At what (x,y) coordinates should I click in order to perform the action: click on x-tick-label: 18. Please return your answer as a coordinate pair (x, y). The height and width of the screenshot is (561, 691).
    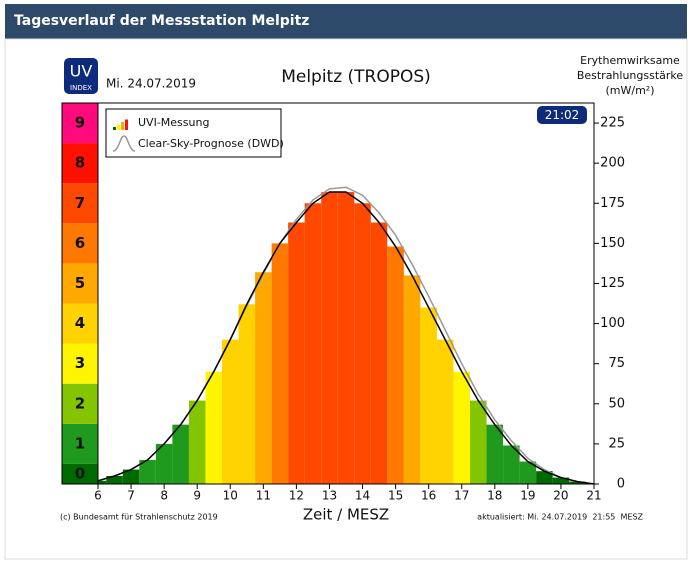
    Looking at the image, I should click on (494, 496).